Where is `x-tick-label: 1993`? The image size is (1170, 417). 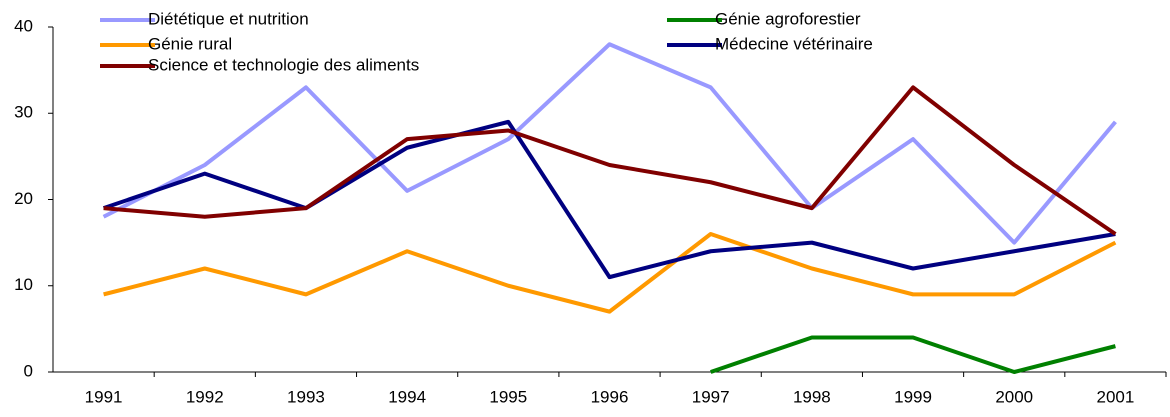
x-tick-label: 1993 is located at coordinates (306, 396).